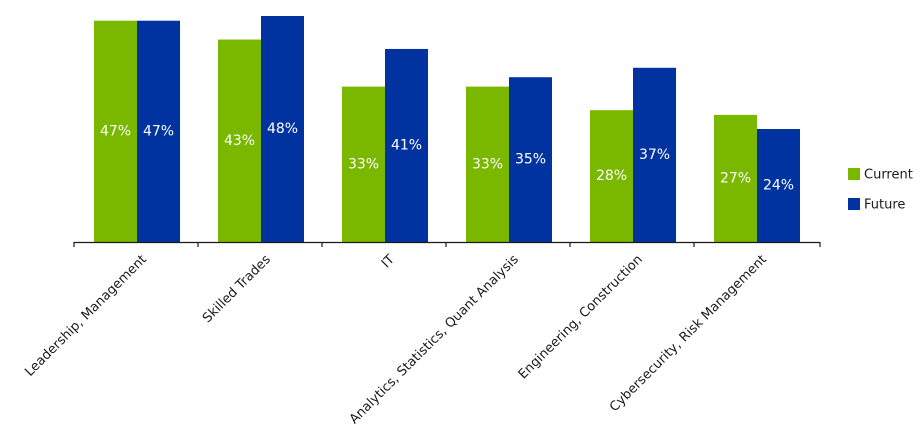 This screenshot has width=921, height=431. I want to click on data-label-future-3: 41%, so click(406, 145).